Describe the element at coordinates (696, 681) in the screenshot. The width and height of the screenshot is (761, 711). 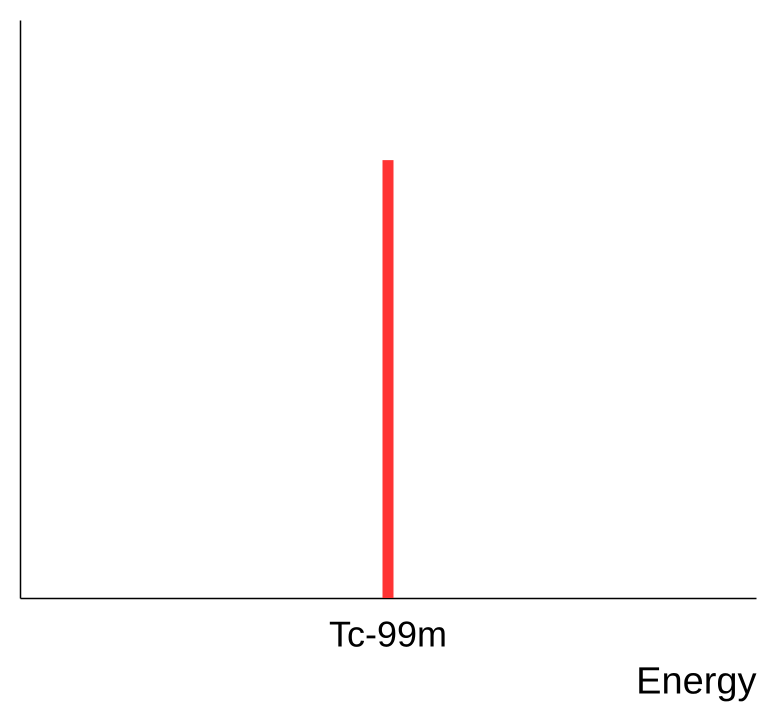
I see `x-axis-title: Energy` at that location.